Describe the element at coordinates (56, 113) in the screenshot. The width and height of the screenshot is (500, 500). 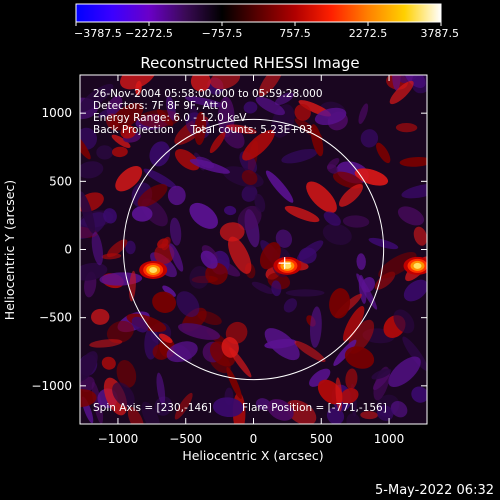
I see `y-tick-label: 1000` at that location.